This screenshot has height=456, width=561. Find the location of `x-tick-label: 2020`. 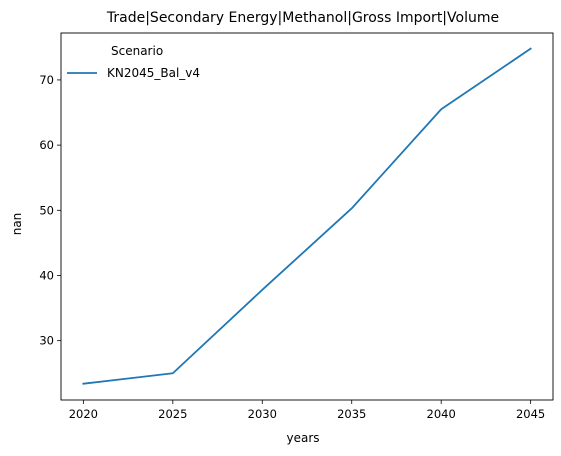

x-tick-label: 2020 is located at coordinates (83, 414).